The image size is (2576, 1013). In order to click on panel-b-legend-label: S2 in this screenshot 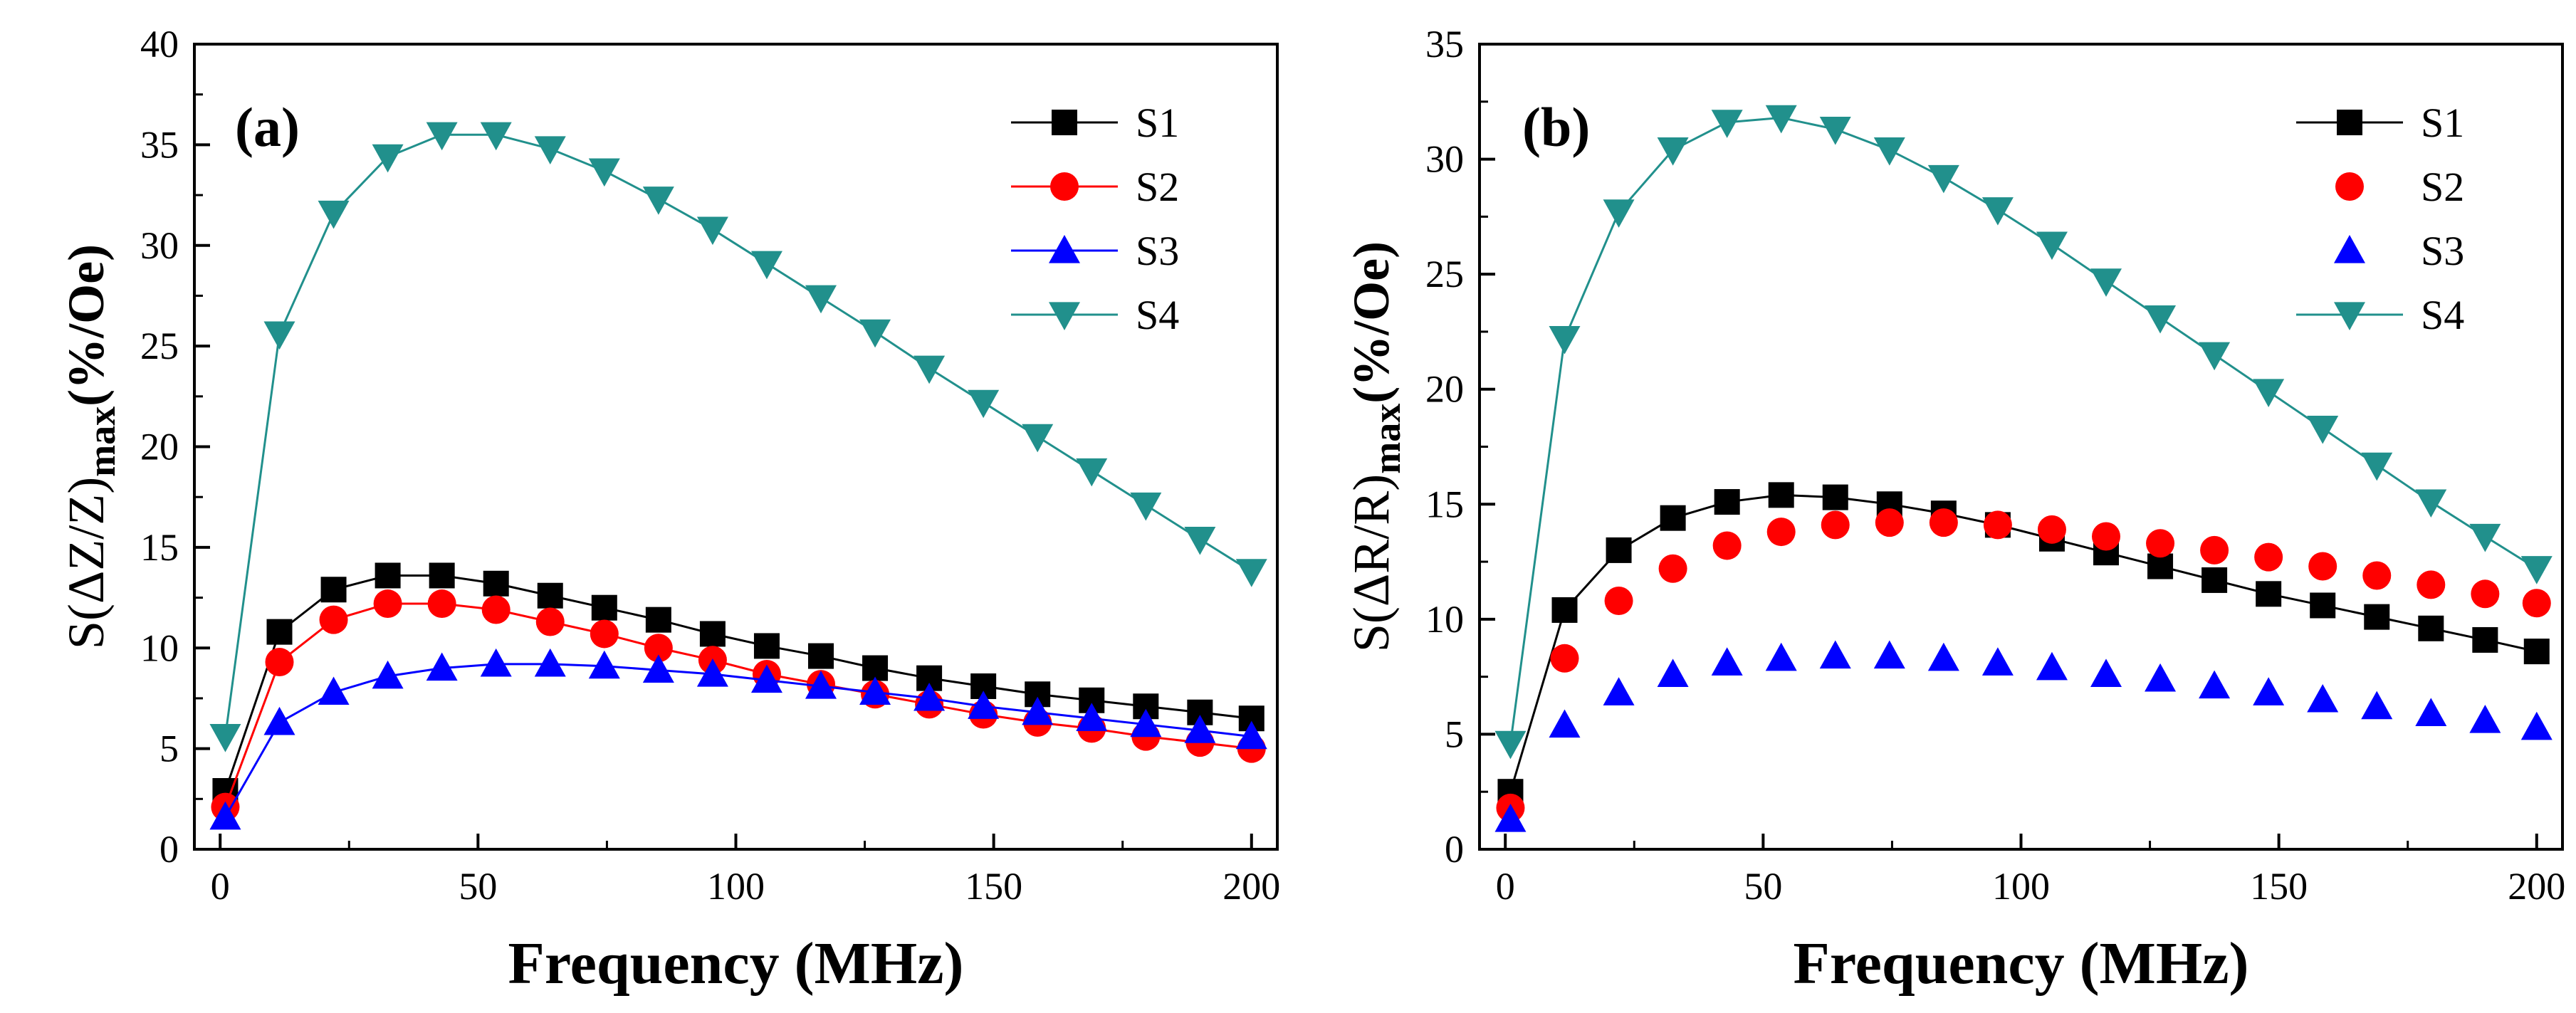, I will do `click(2442, 187)`.